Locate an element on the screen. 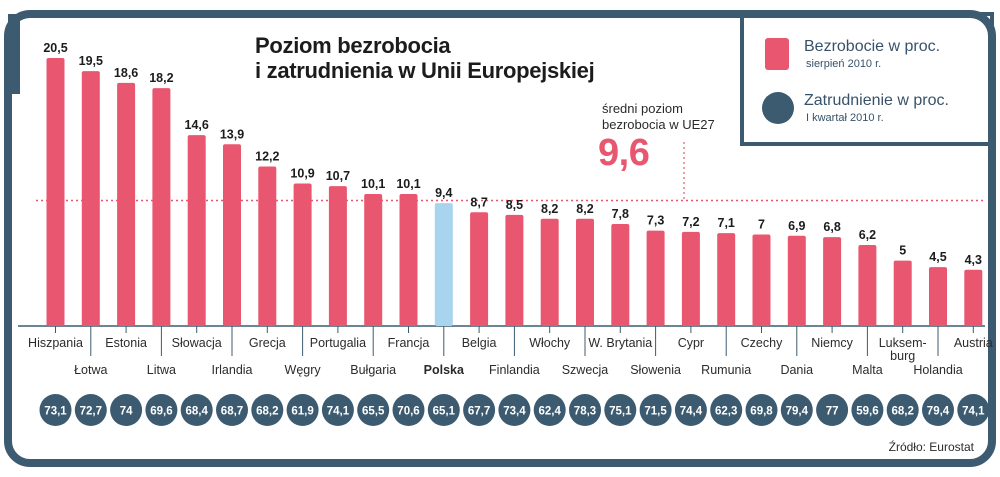 This screenshot has width=1000, height=477. source-note: Źródło: Eurostat is located at coordinates (931, 447).